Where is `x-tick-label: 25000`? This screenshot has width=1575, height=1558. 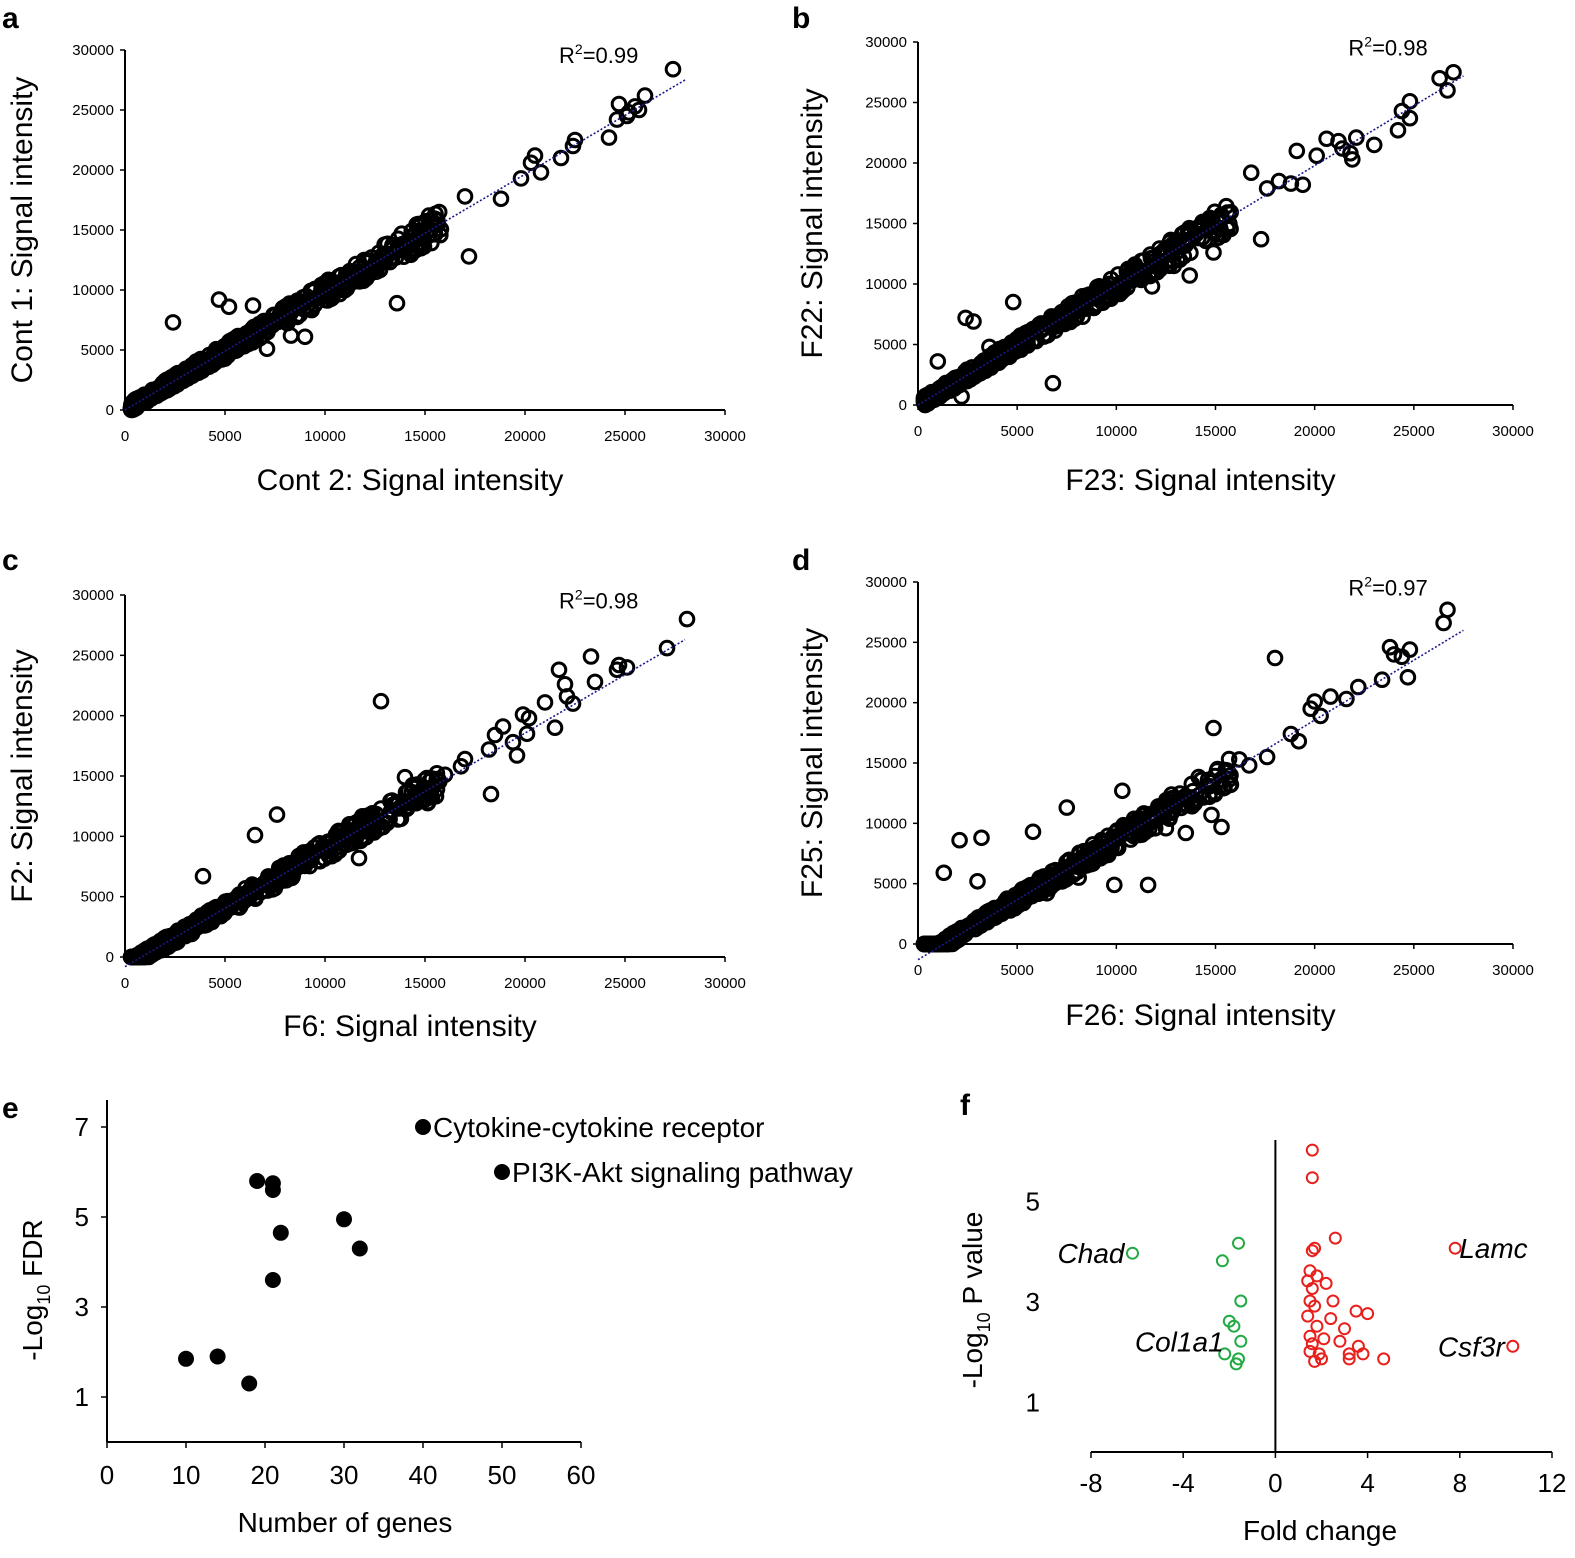 x-tick-label: 25000 is located at coordinates (1414, 970).